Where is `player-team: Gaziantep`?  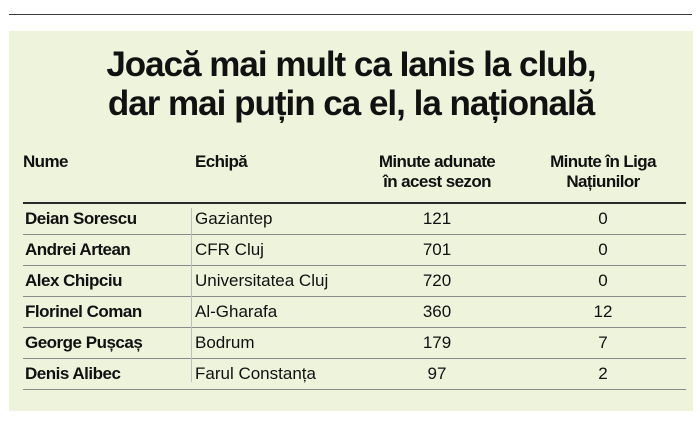
player-team: Gaziantep is located at coordinates (234, 218).